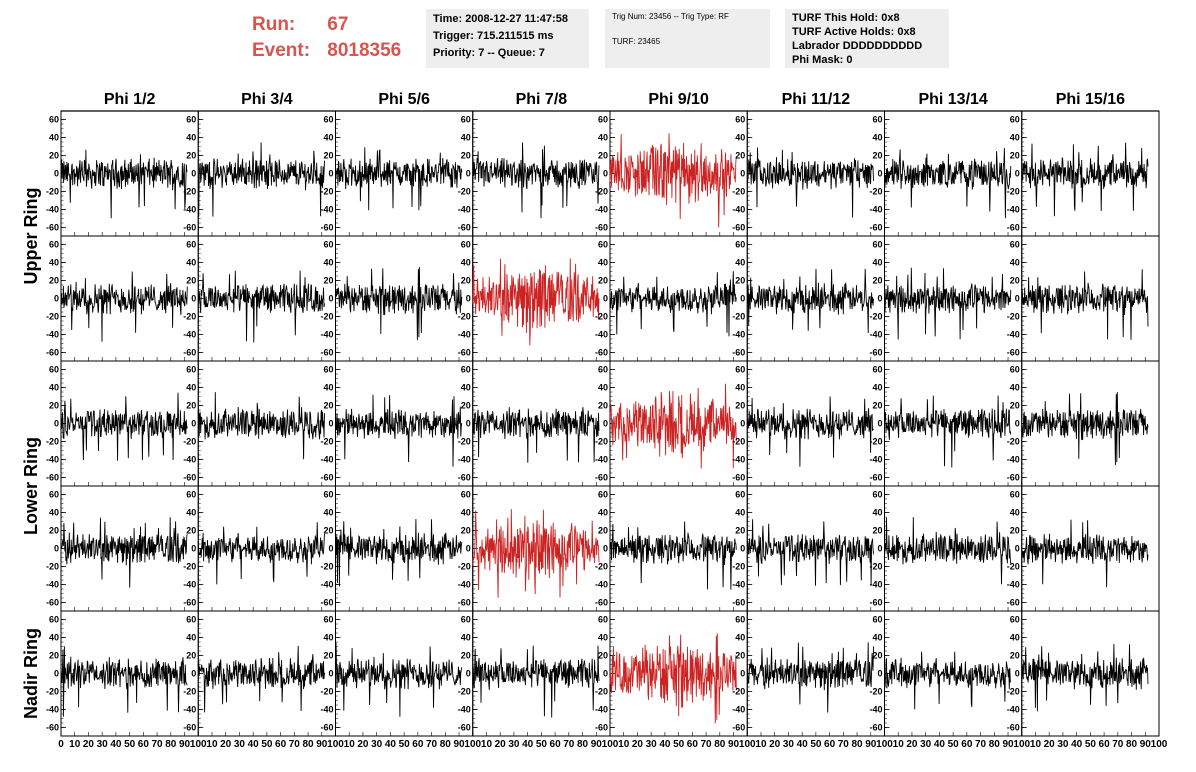 The height and width of the screenshot is (772, 1196). I want to click on x-tick-label: 30, so click(240, 744).